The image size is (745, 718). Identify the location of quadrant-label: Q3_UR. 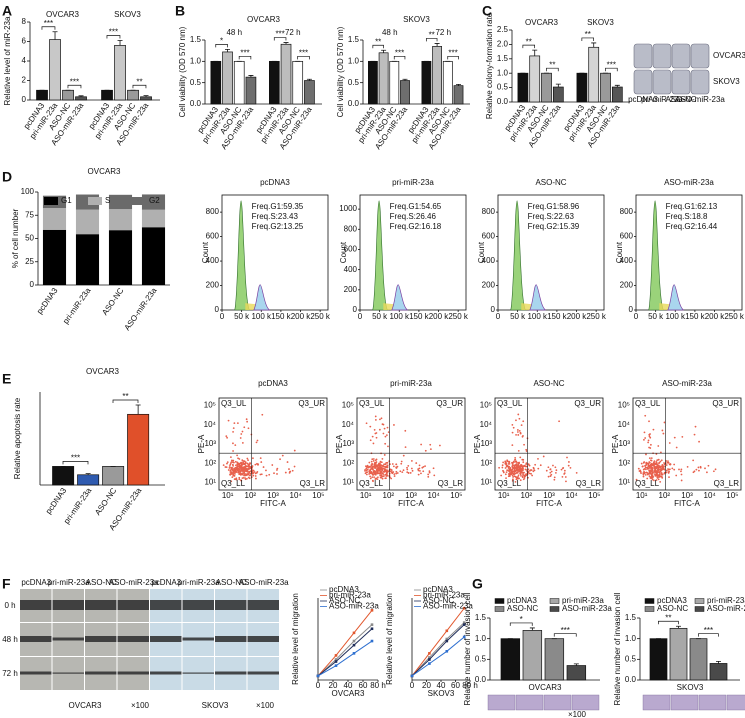
(311, 403).